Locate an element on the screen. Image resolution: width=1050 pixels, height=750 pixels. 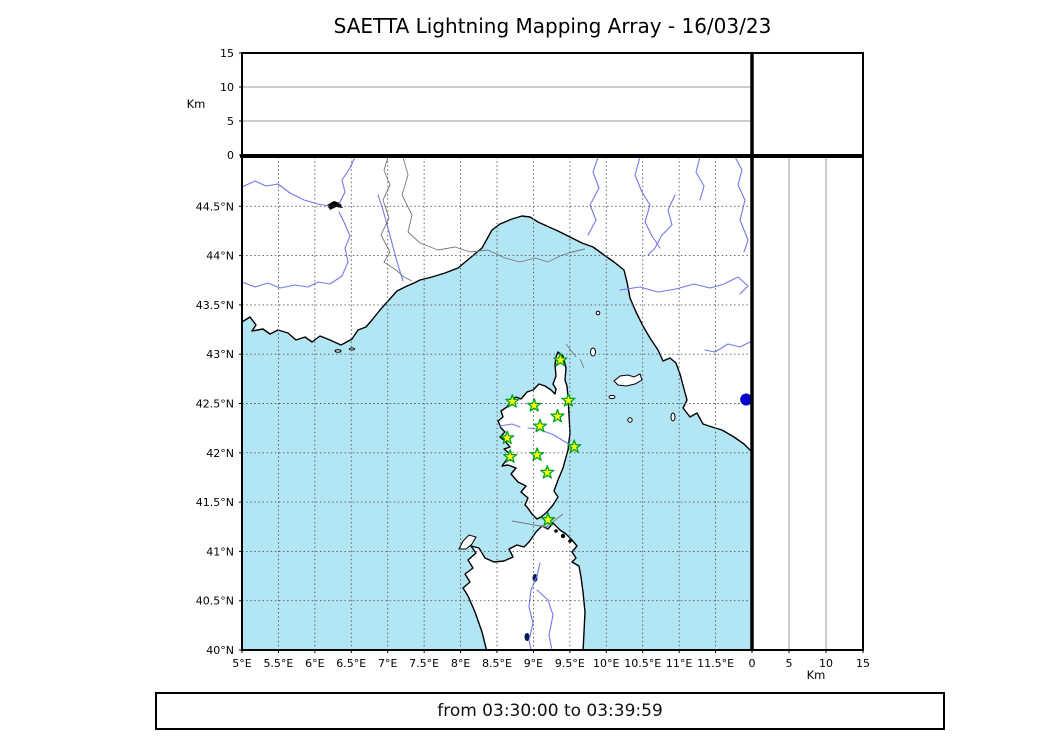
pianosa-island is located at coordinates (612, 397).